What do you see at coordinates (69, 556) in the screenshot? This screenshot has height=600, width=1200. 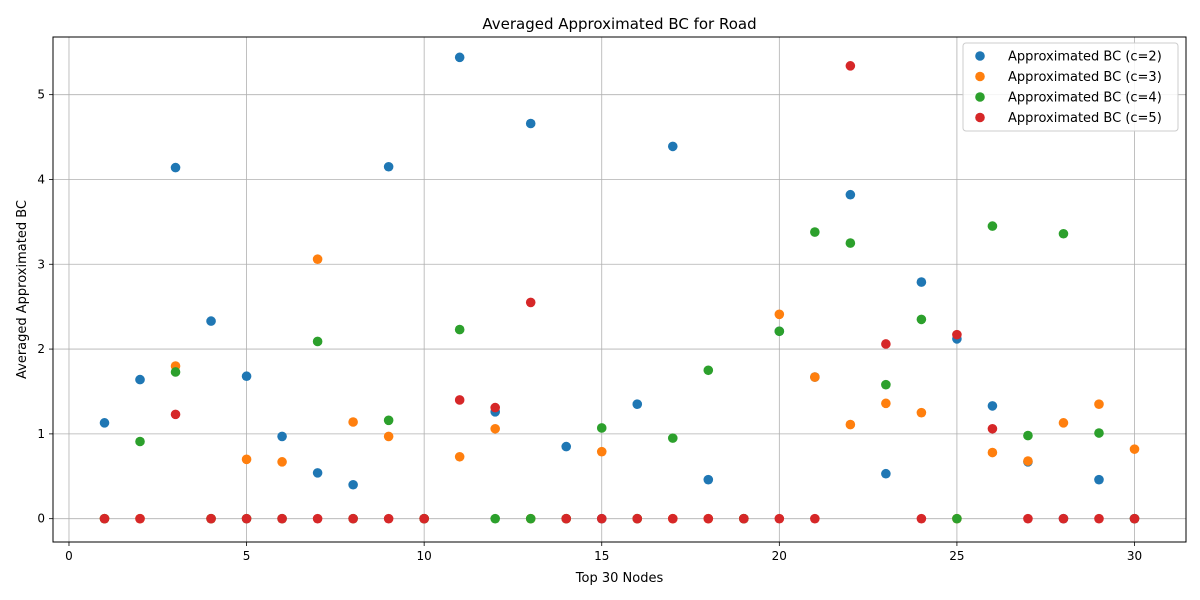 I see `x-tick-label: 0` at bounding box center [69, 556].